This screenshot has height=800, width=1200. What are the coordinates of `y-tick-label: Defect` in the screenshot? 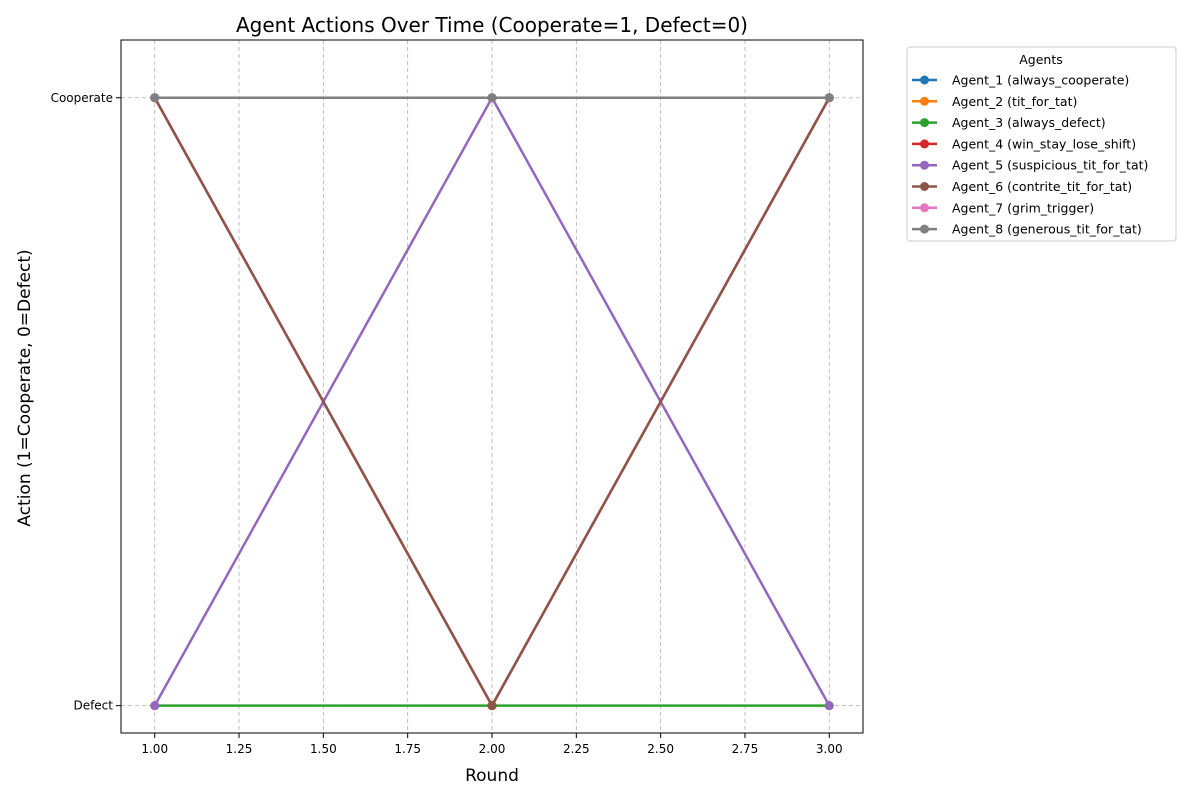 It's located at (93, 706).